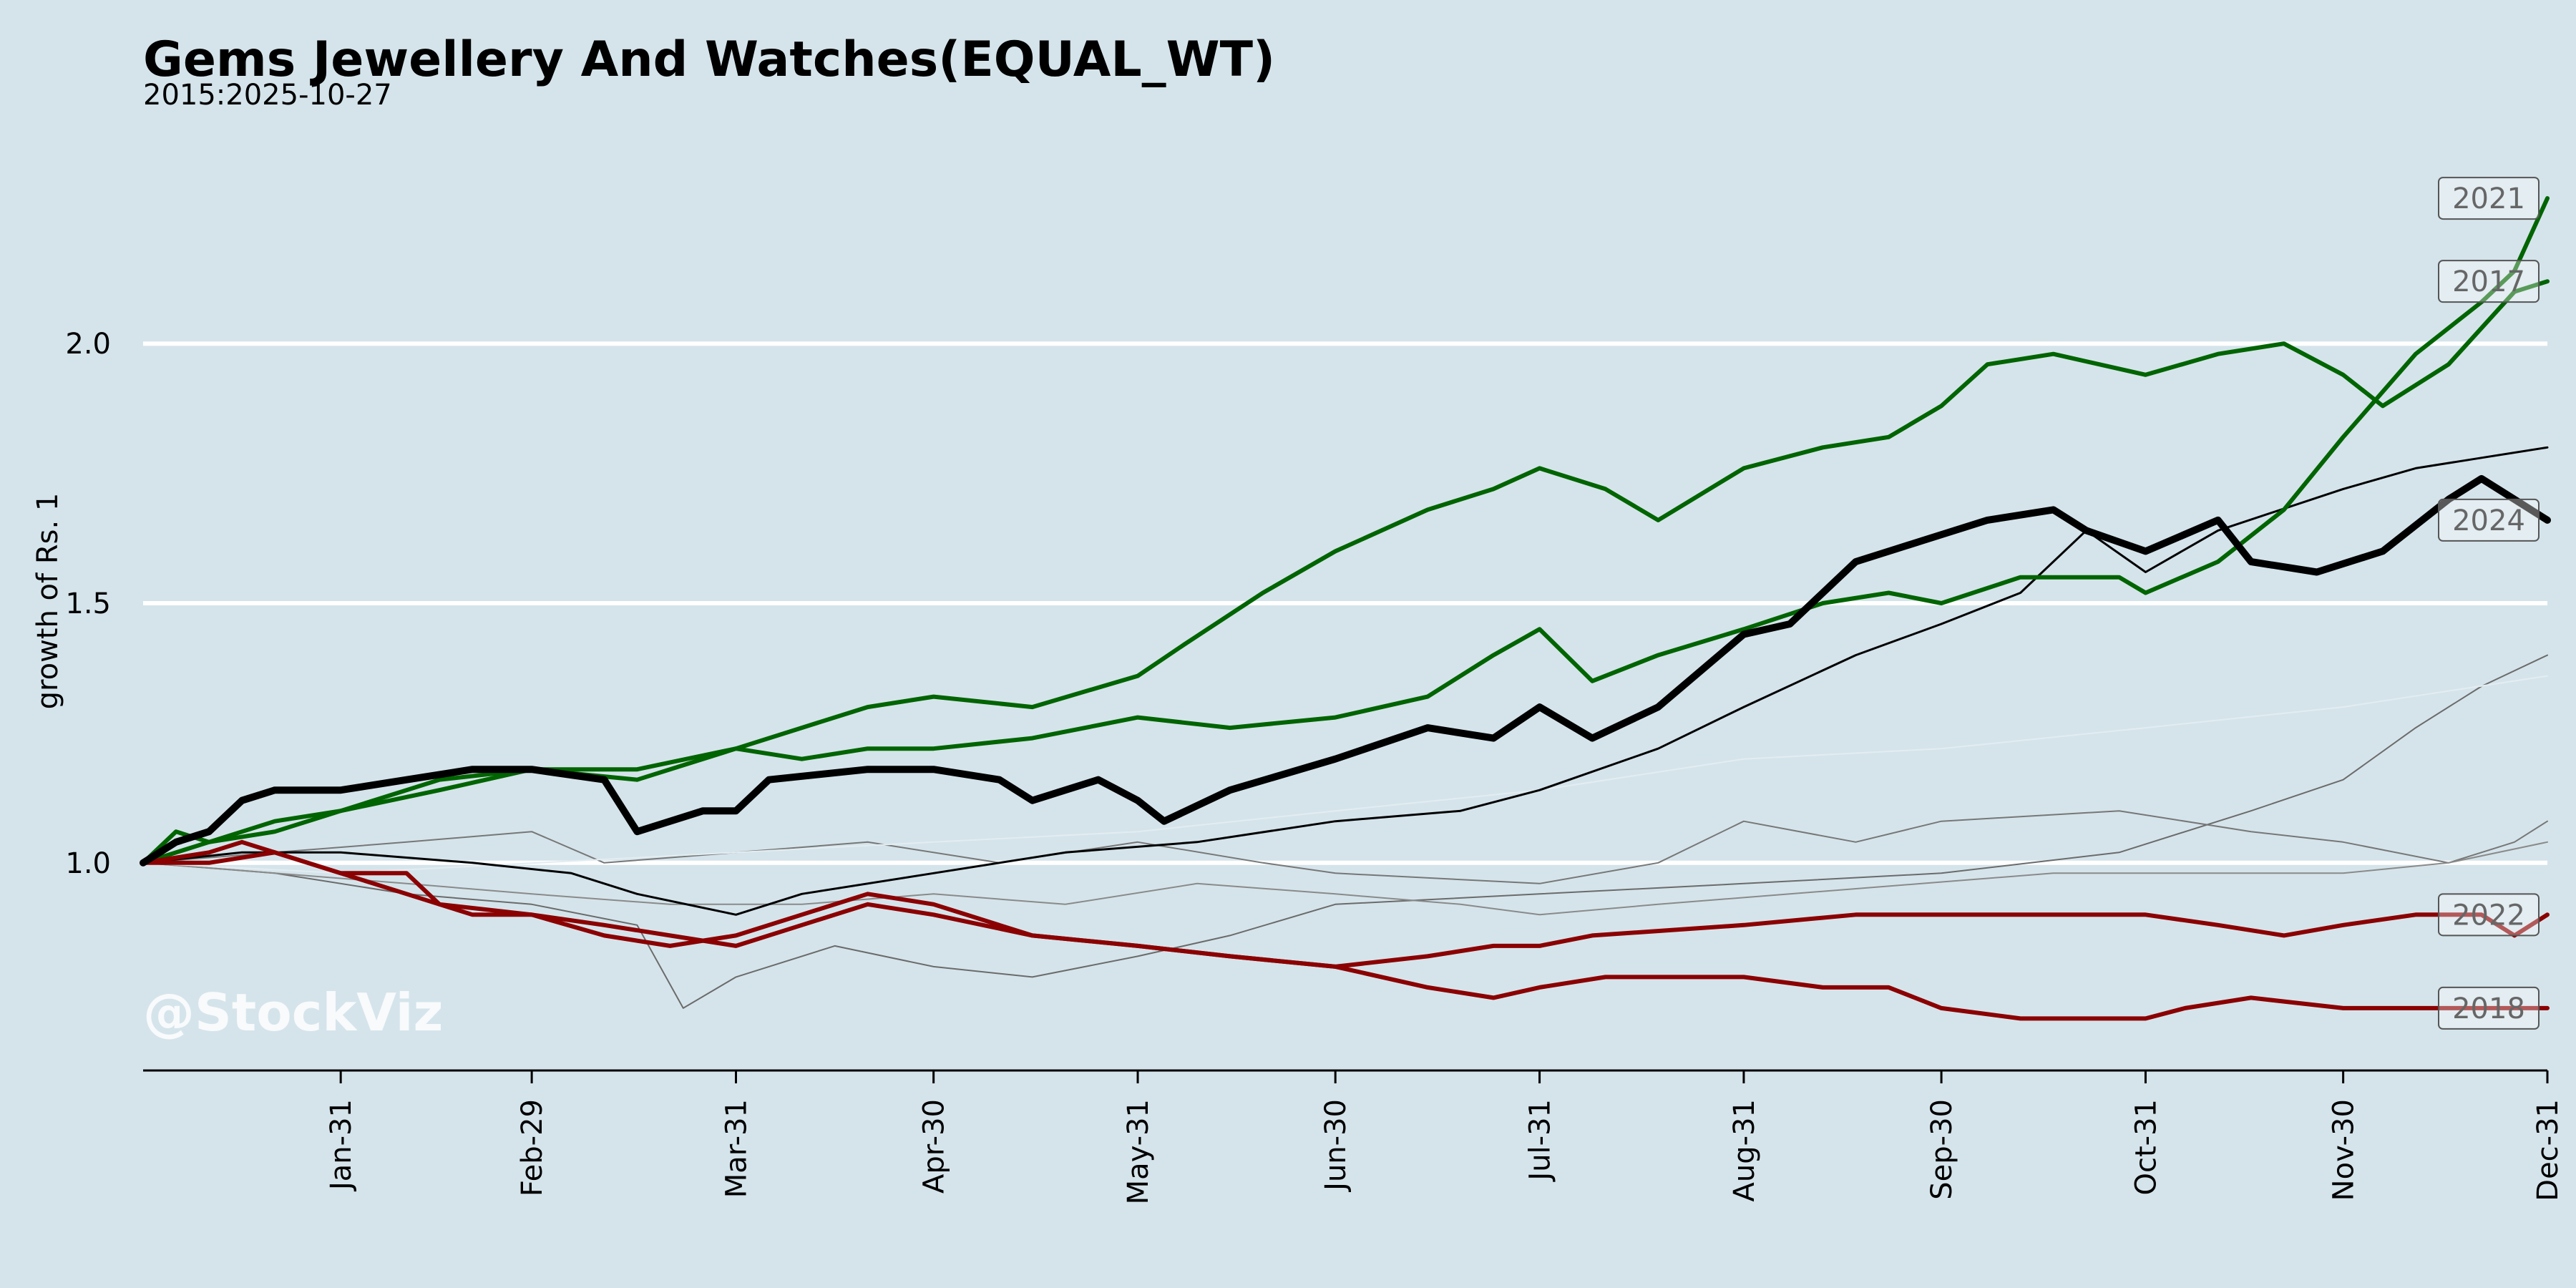 This screenshot has width=2576, height=1288. Describe the element at coordinates (709, 59) in the screenshot. I see `chart-title: Gems Jewellery And Watches(EQUAL_WT)` at that location.